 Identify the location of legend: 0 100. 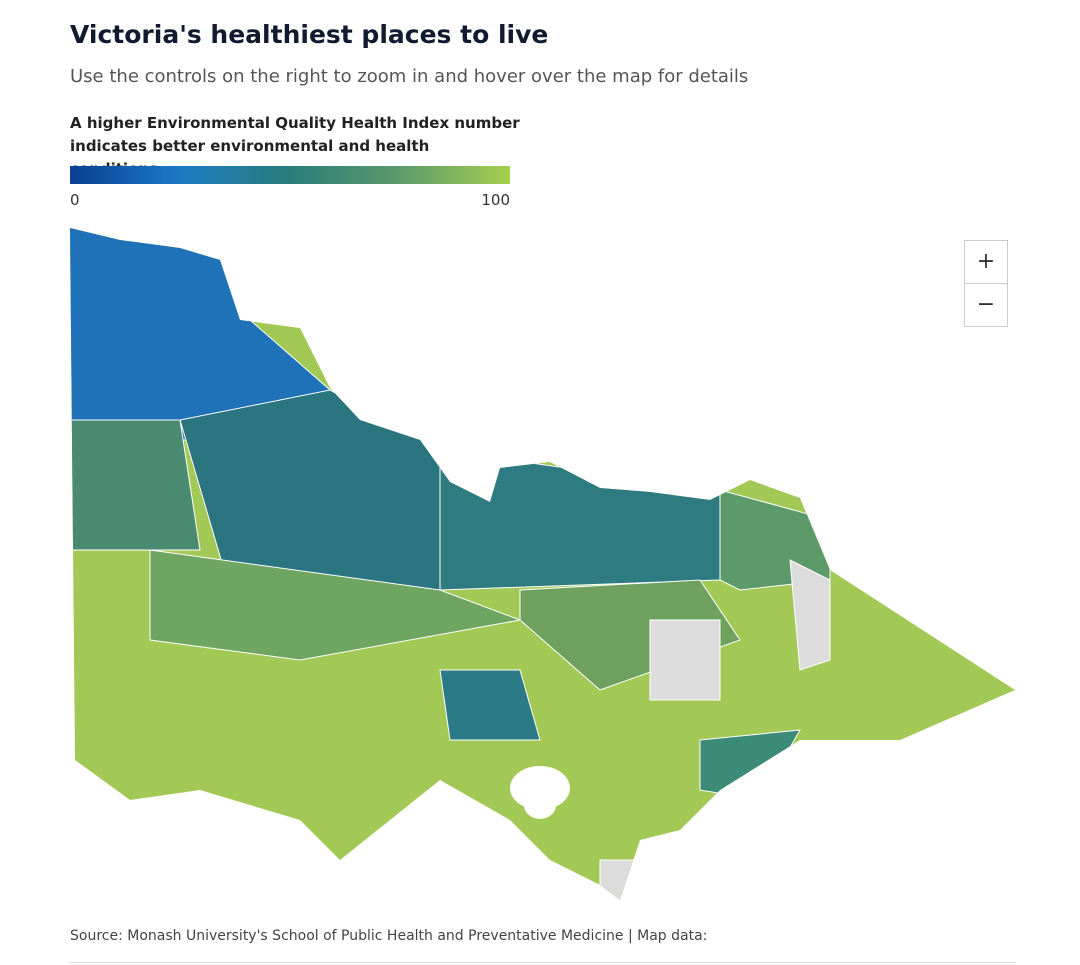
(290, 187).